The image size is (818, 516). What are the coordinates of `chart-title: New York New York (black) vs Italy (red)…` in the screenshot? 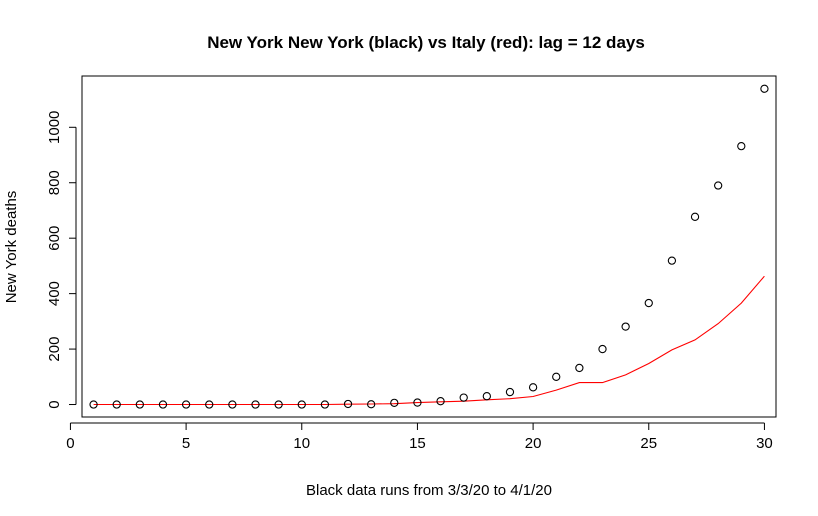 It's located at (426, 42).